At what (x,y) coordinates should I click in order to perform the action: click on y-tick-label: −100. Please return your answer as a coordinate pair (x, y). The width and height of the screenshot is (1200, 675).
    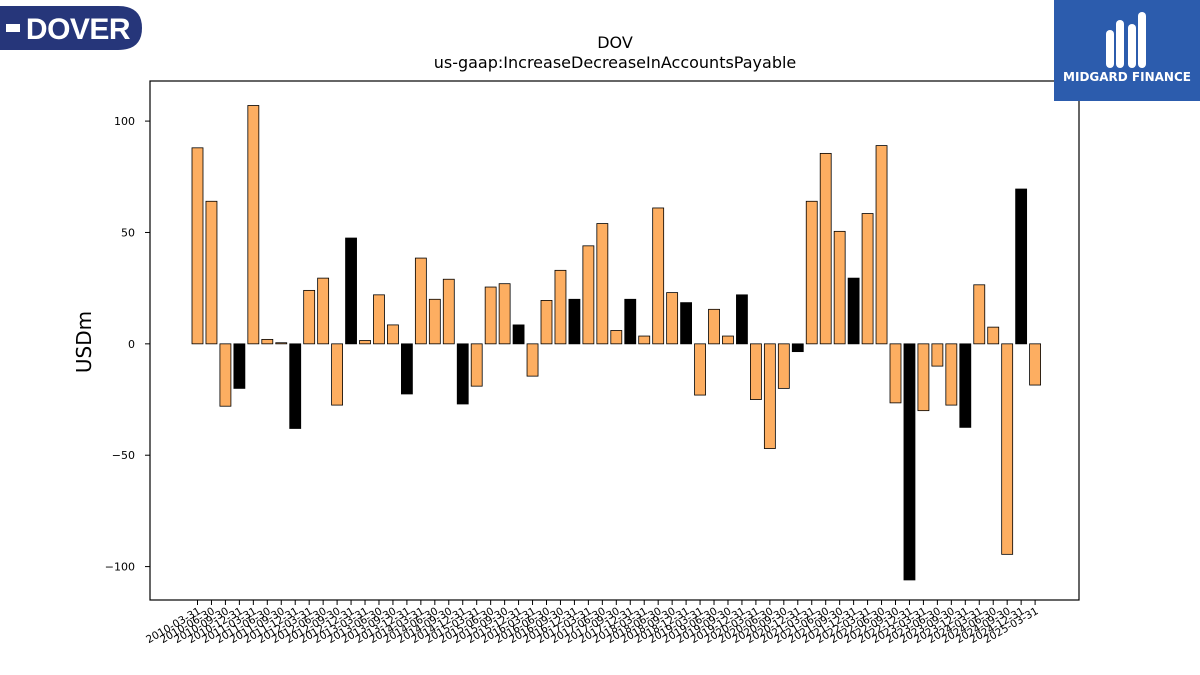
    Looking at the image, I should click on (120, 567).